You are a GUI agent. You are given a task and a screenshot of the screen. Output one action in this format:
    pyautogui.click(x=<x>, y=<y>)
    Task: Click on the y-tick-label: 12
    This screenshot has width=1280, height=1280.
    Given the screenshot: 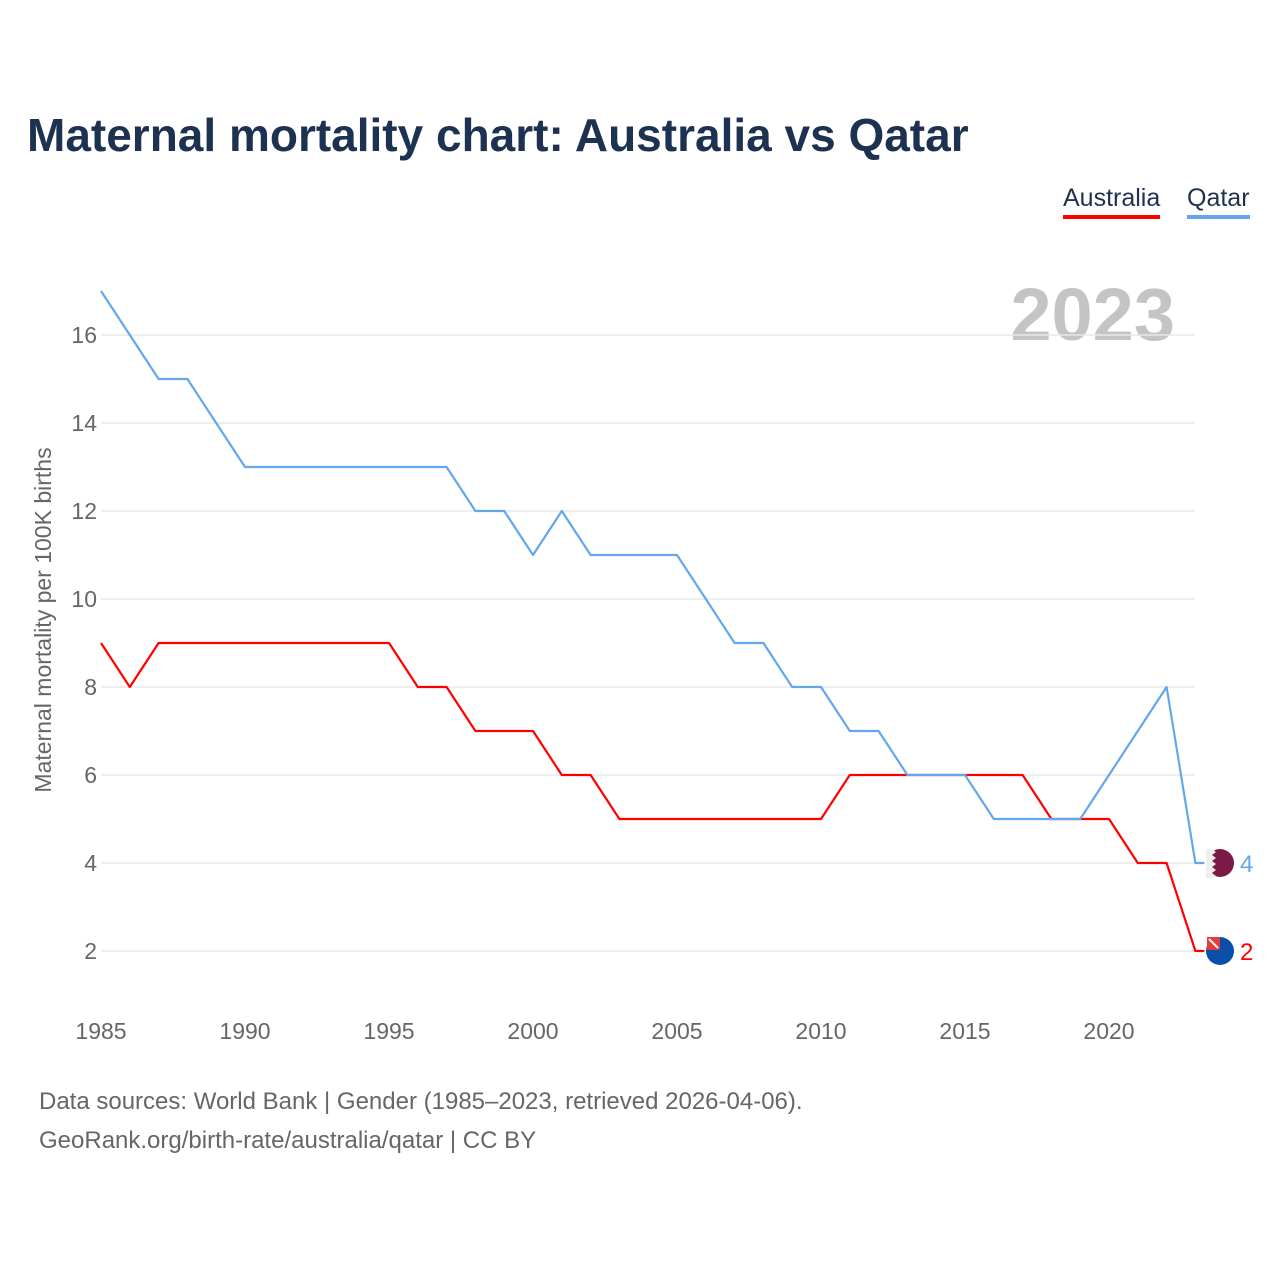 What is the action you would take?
    pyautogui.click(x=84, y=511)
    